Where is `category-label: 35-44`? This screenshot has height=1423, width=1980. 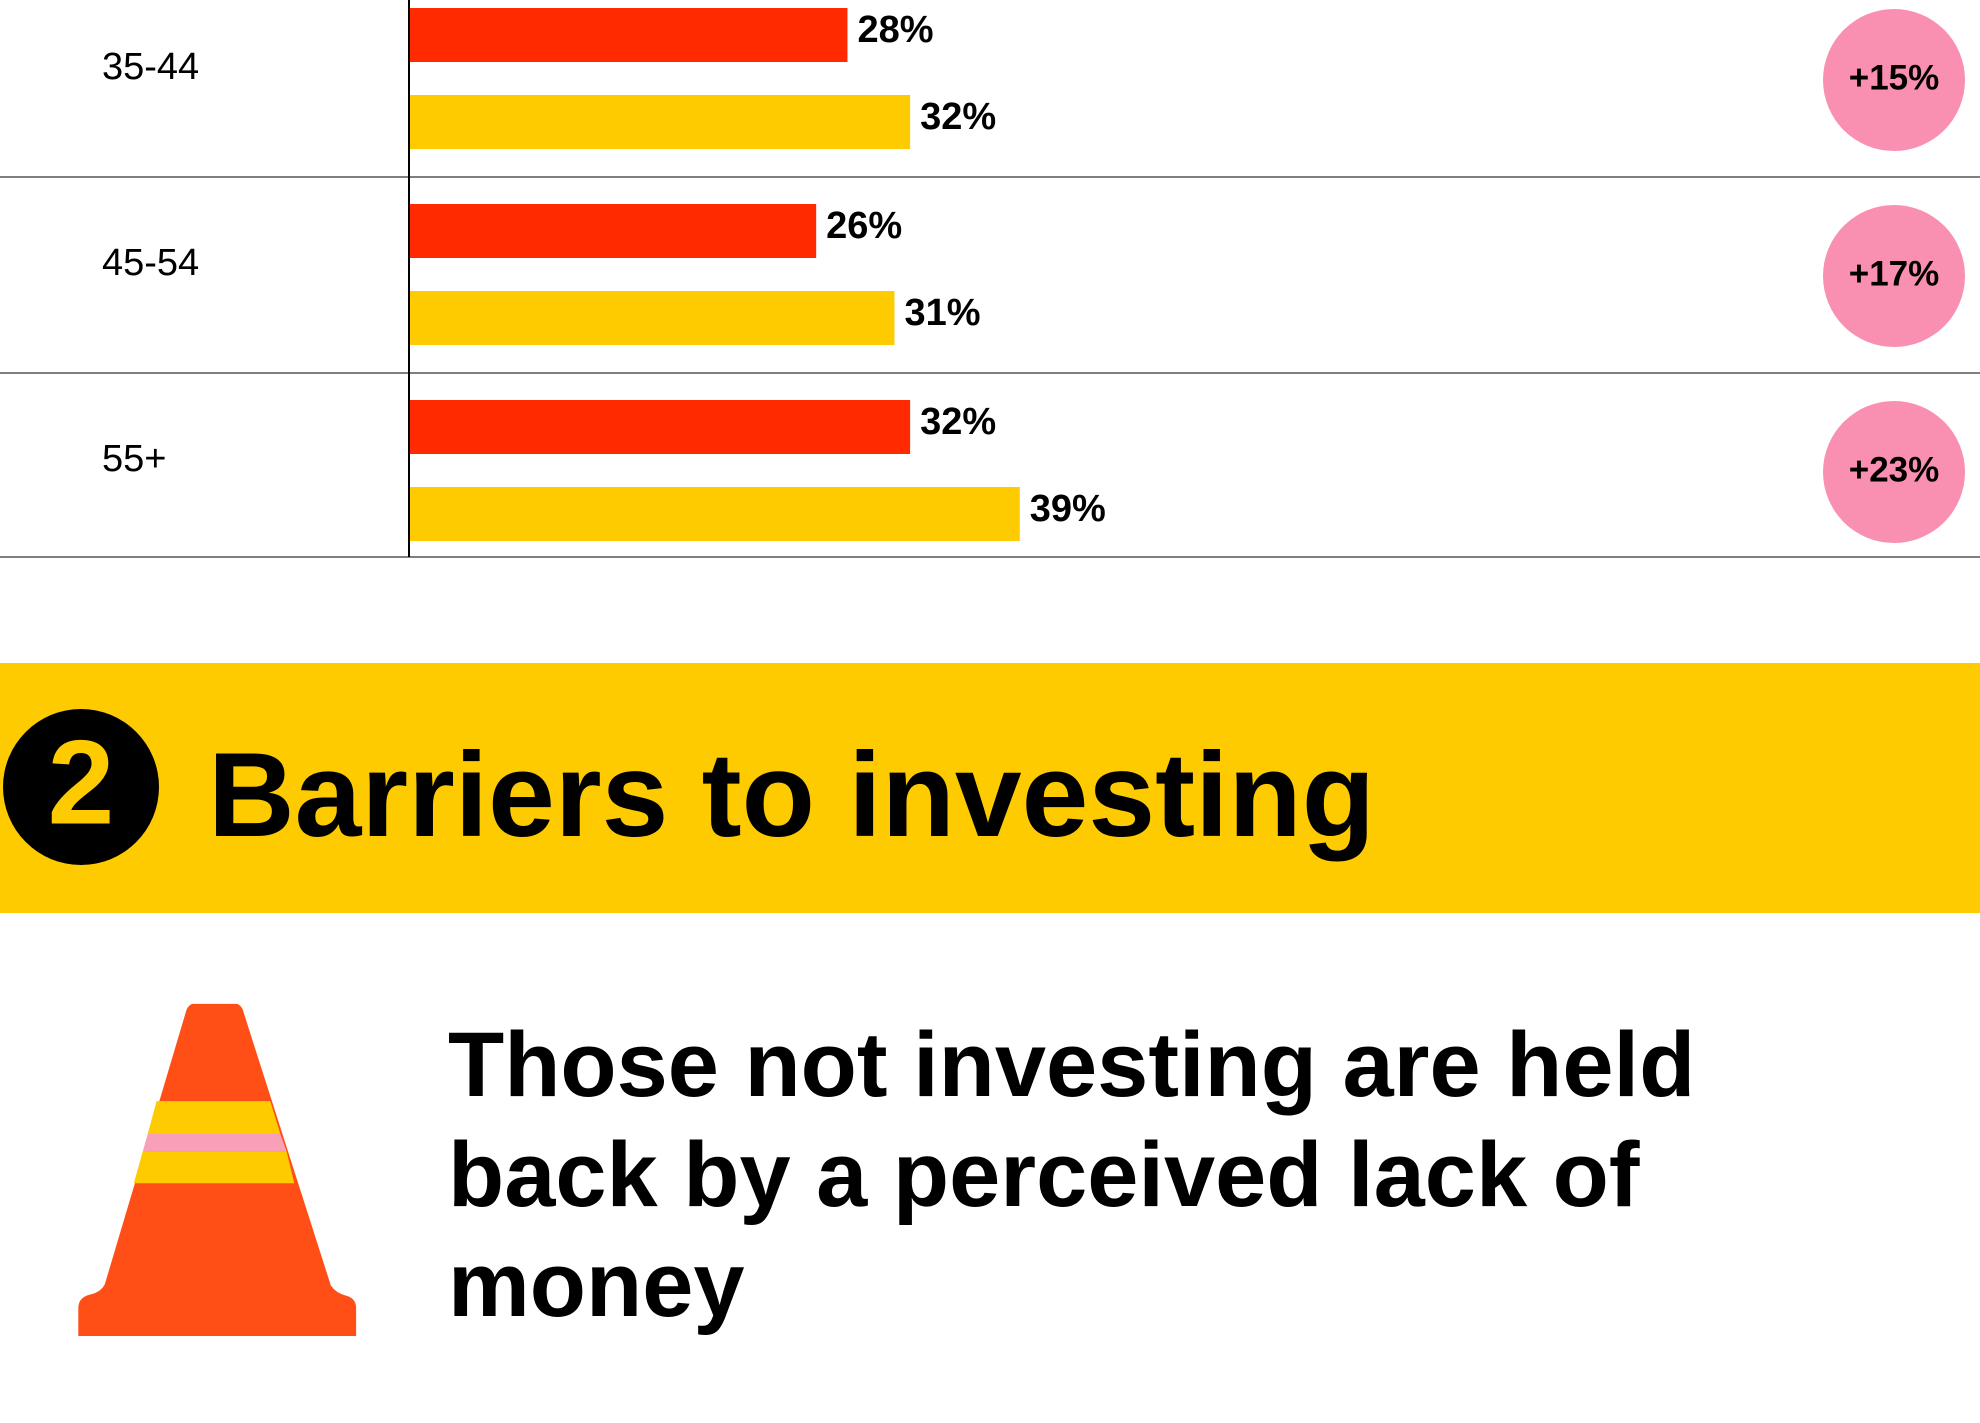
category-label: 35-44 is located at coordinates (150, 67).